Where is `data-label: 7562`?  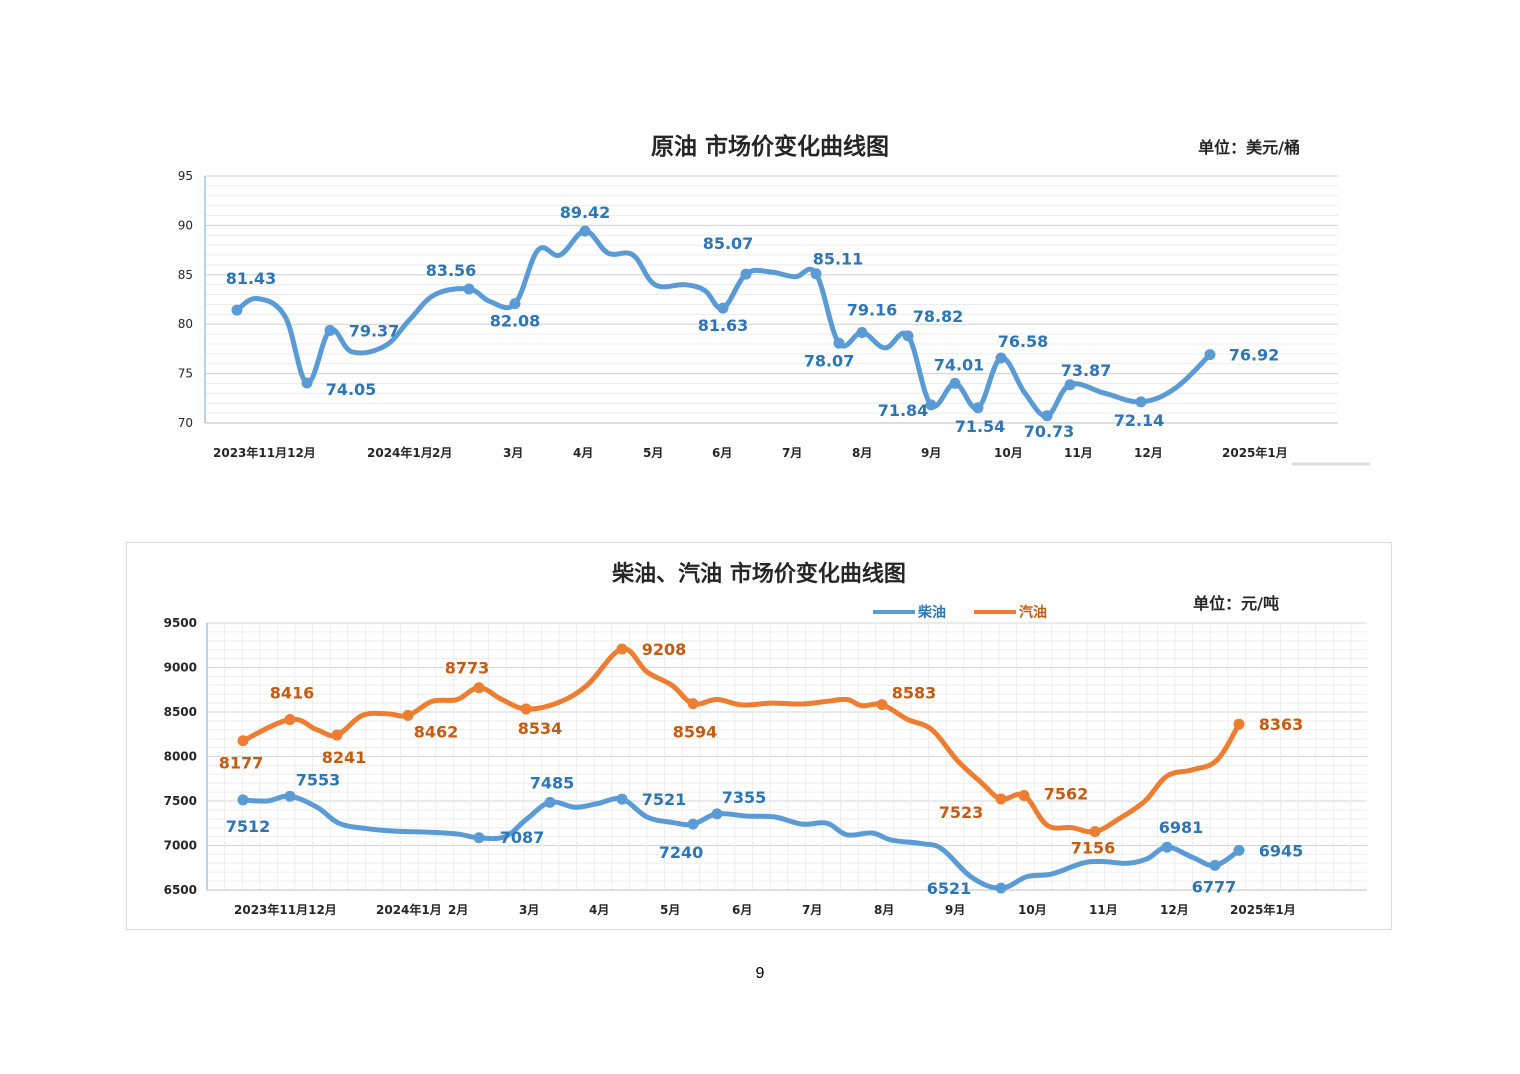
data-label: 7562 is located at coordinates (1066, 793).